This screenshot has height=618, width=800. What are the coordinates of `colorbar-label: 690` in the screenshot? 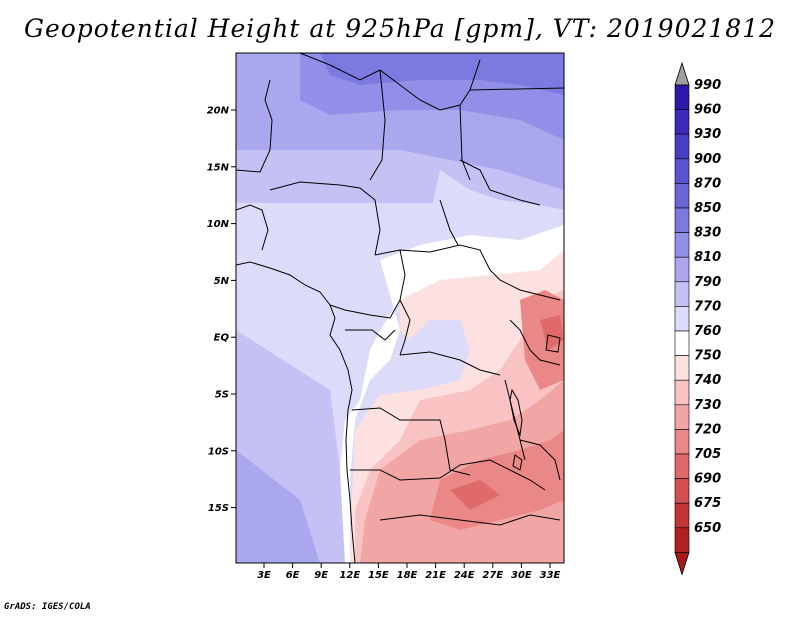 It's located at (707, 479).